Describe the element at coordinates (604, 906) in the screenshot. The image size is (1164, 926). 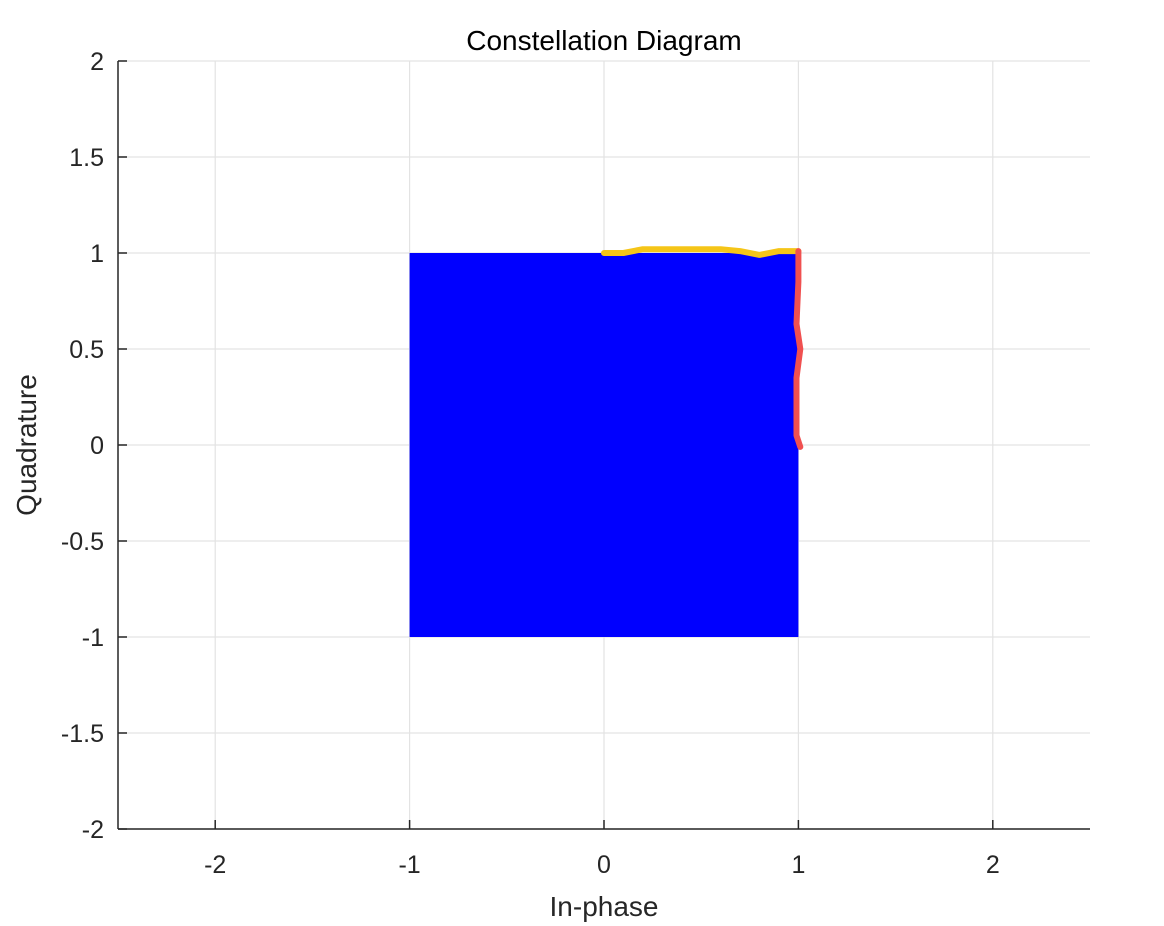
I see `x-axis-label: In-phase` at that location.